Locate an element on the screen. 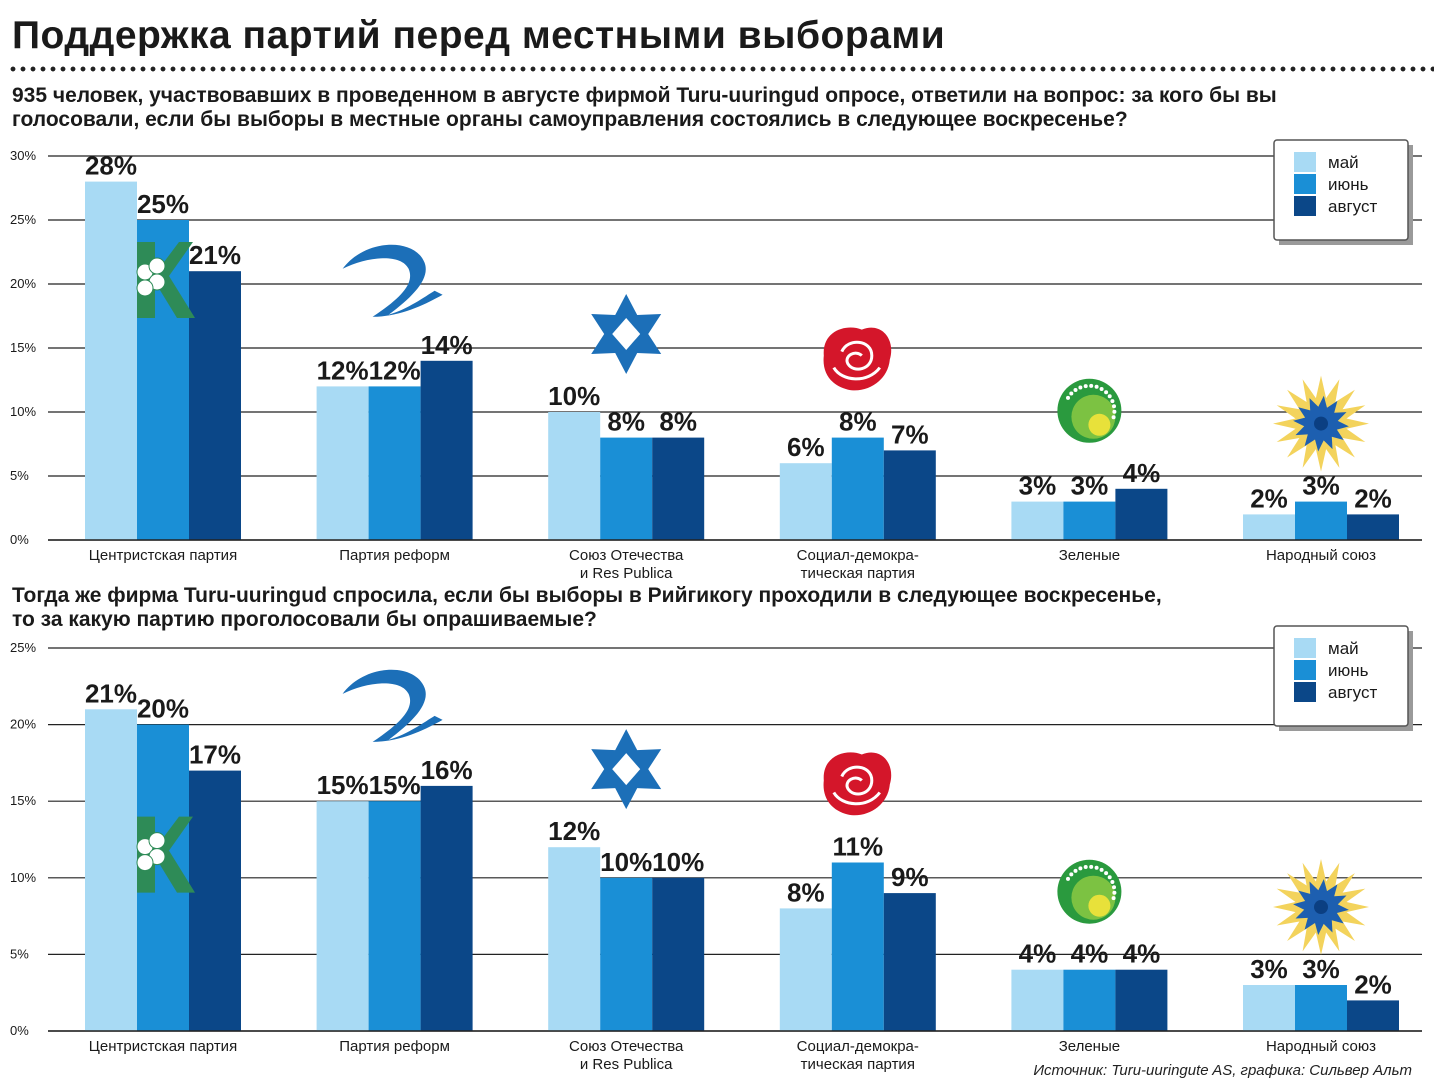 Image resolution: width=1442 pixels, height=1084 pixels. data-label: 6% is located at coordinates (806, 447).